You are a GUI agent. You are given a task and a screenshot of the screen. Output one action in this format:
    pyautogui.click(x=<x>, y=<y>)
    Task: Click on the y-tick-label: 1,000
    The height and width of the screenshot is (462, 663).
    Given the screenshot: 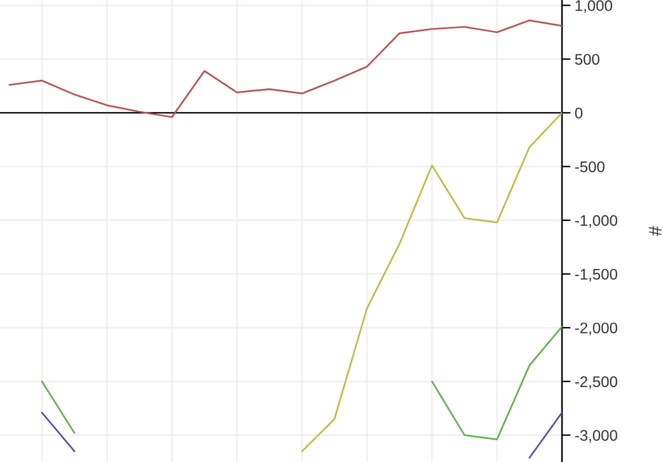 What is the action you would take?
    pyautogui.click(x=594, y=6)
    